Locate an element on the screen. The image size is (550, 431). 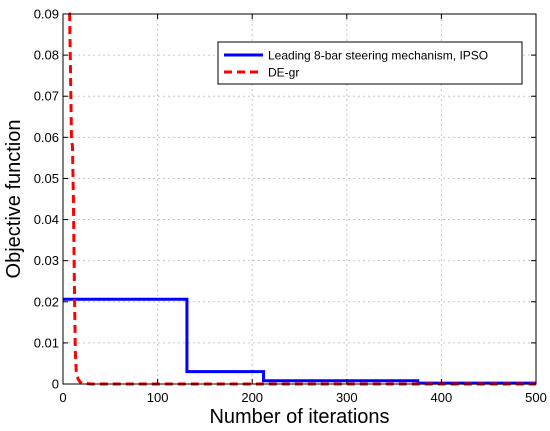
y-tick-label: 0.05 is located at coordinates (46, 178).